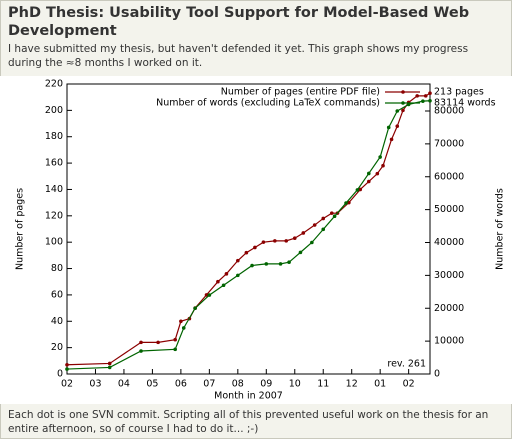  Describe the element at coordinates (95, 384) in the screenshot. I see `x-tick-label: 03` at that location.